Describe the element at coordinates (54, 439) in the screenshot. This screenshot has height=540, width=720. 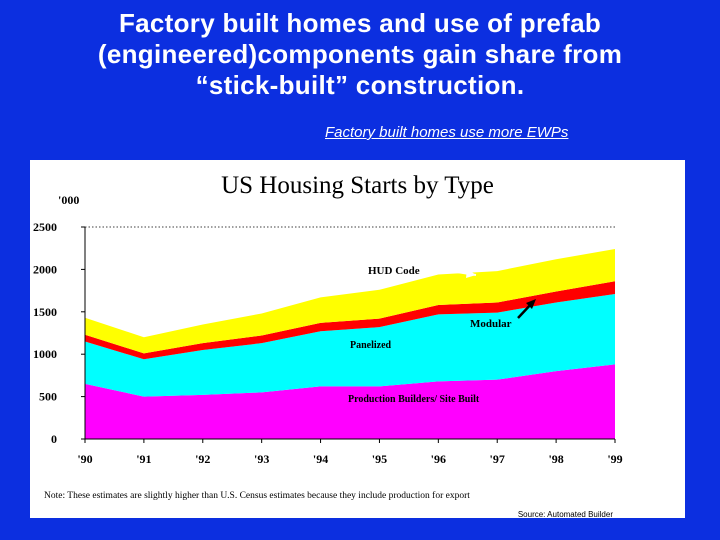
I see `y-tick-label-0: 0` at that location.